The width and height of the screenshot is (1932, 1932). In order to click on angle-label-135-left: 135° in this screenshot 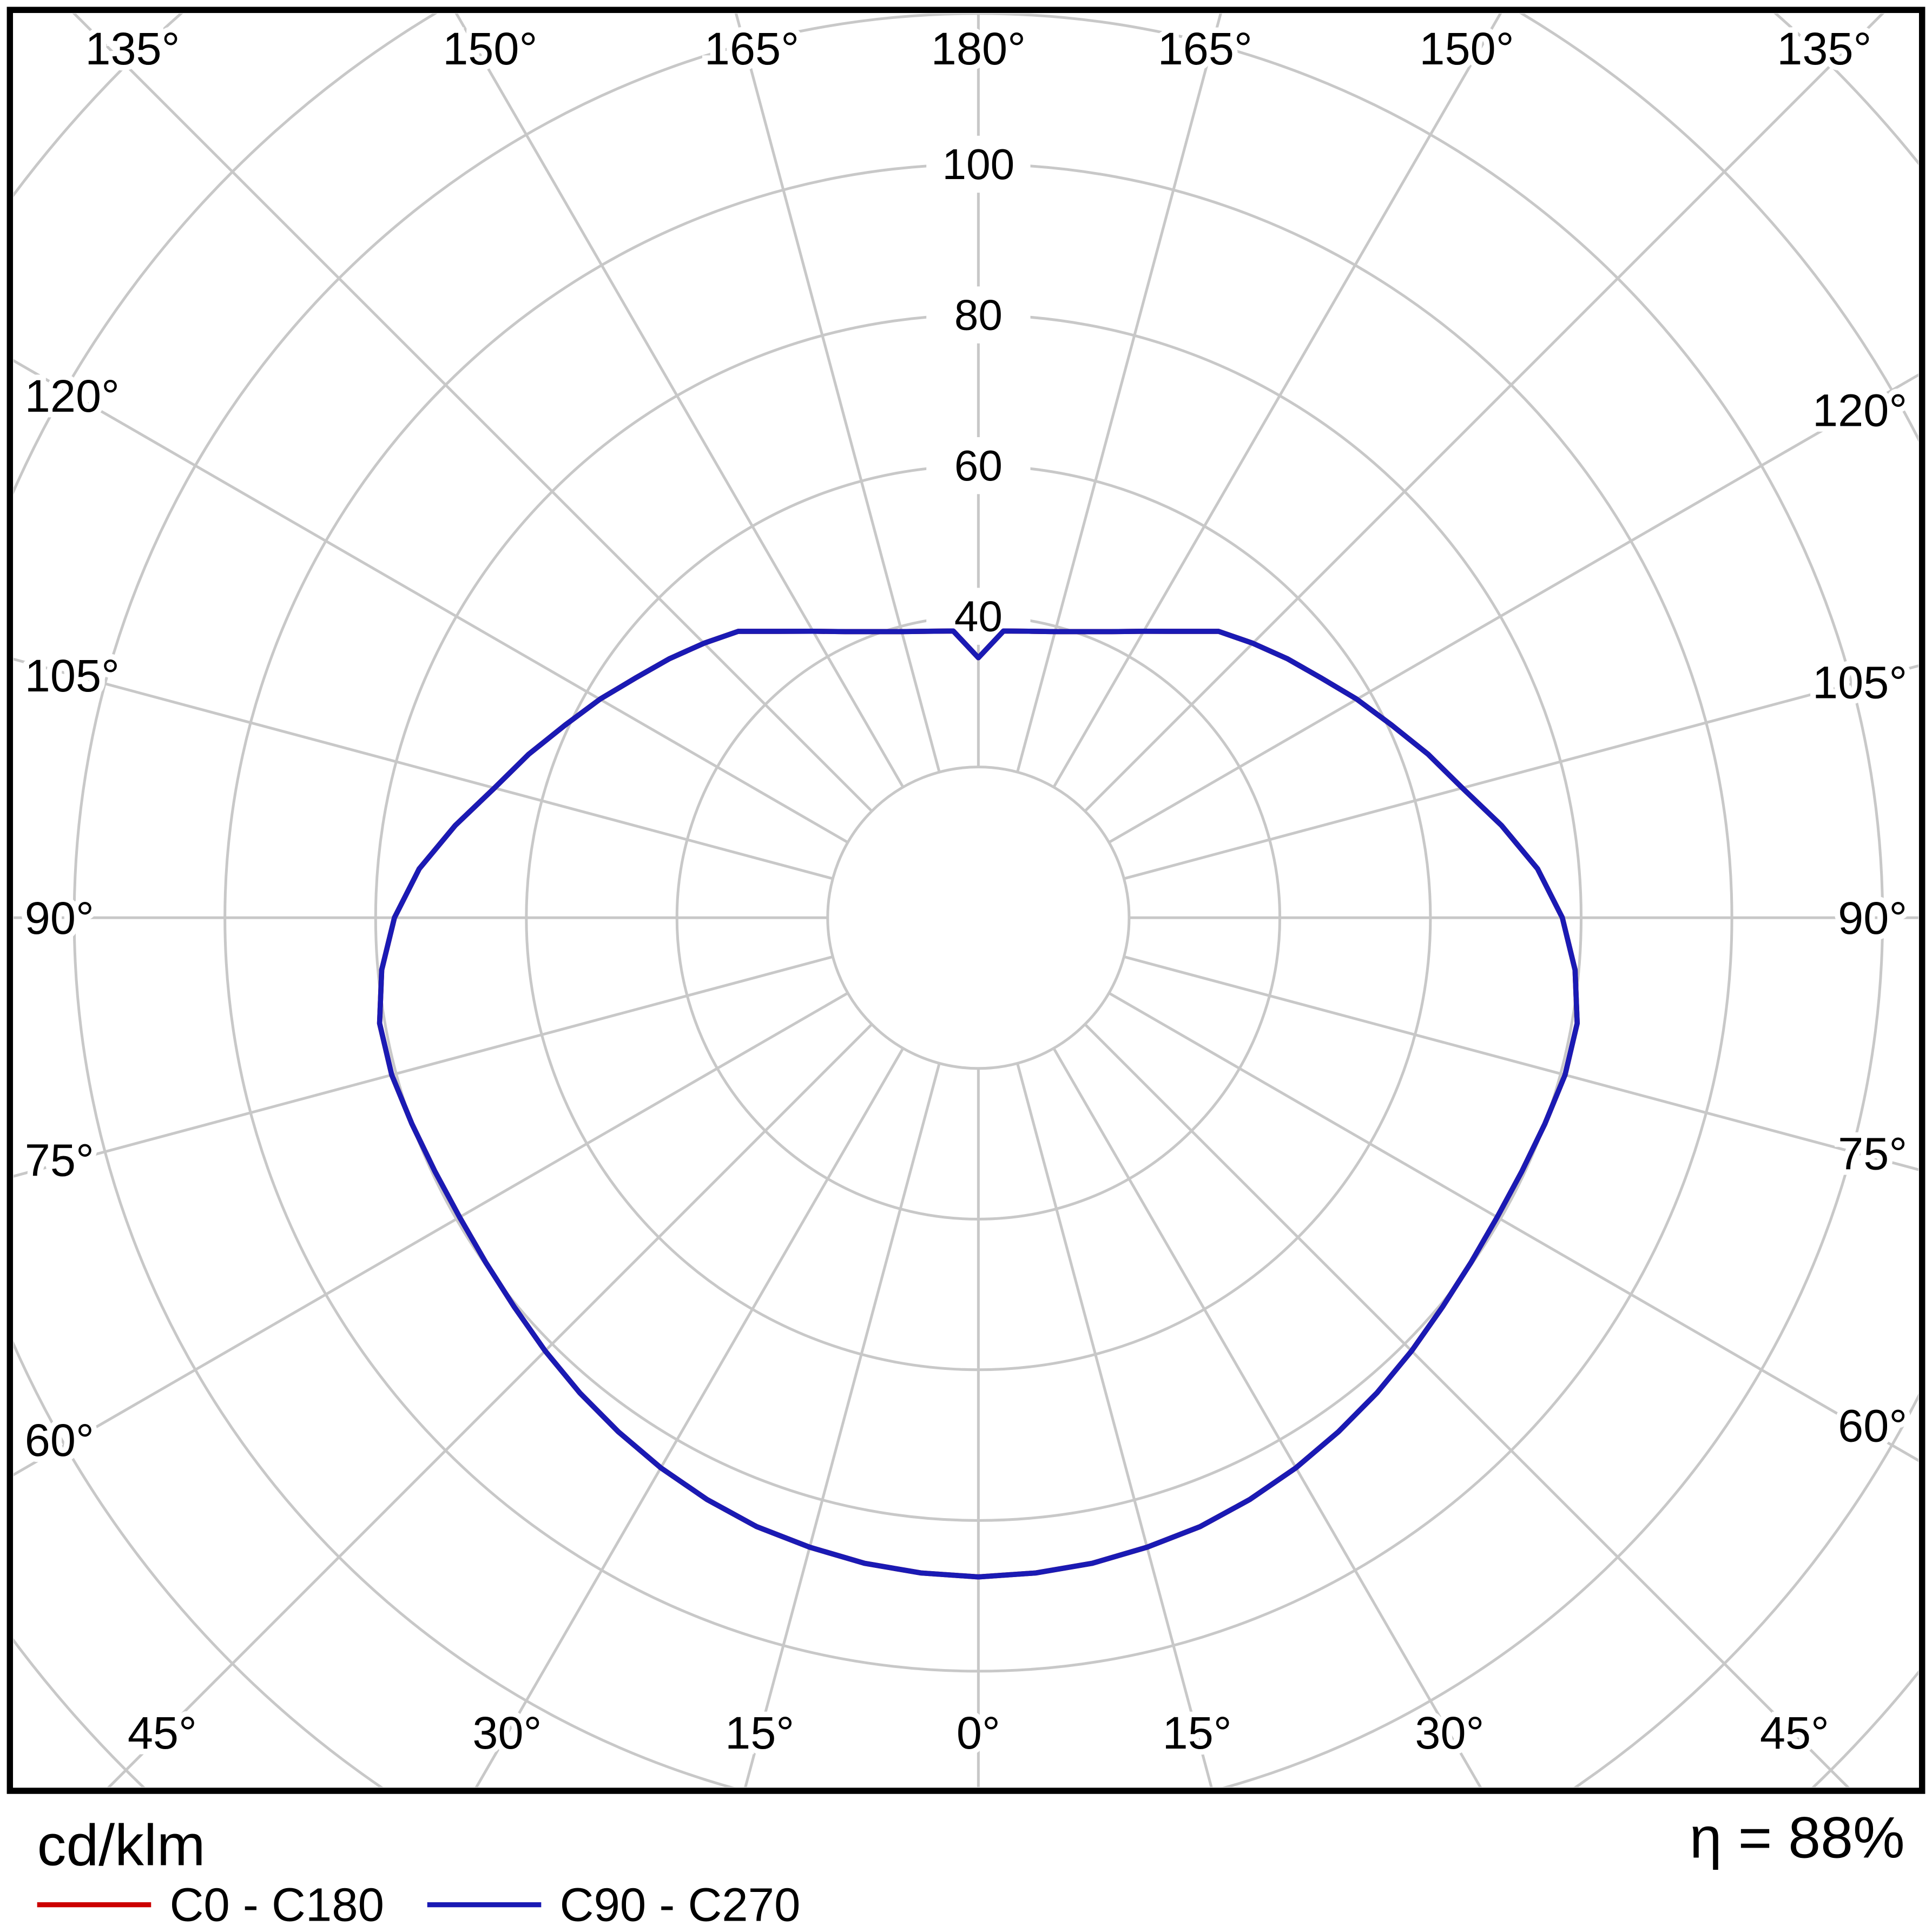, I will do `click(132, 48)`.